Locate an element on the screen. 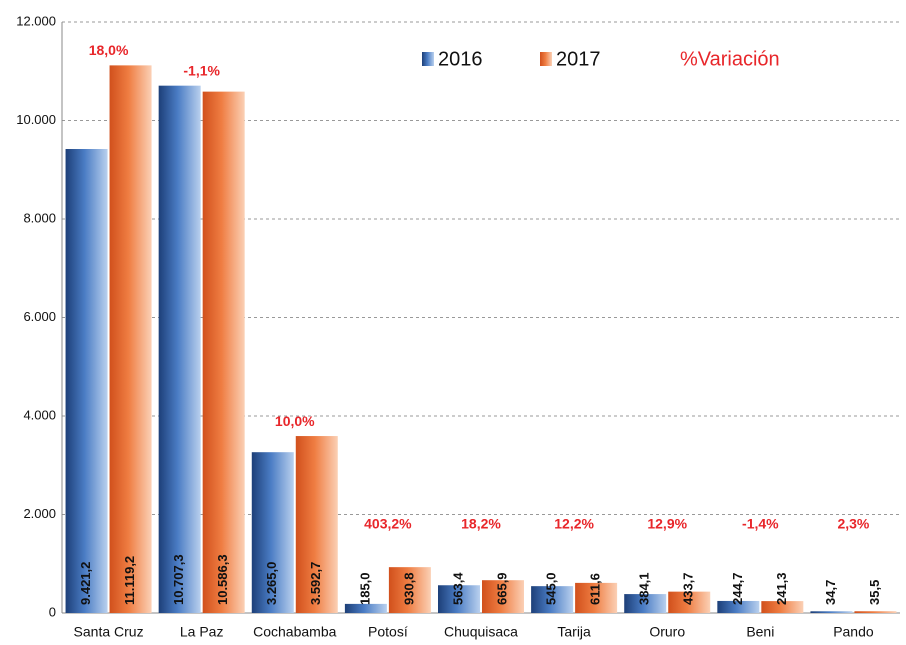 The image size is (906, 645). variation-label: 18,0% is located at coordinates (109, 50).